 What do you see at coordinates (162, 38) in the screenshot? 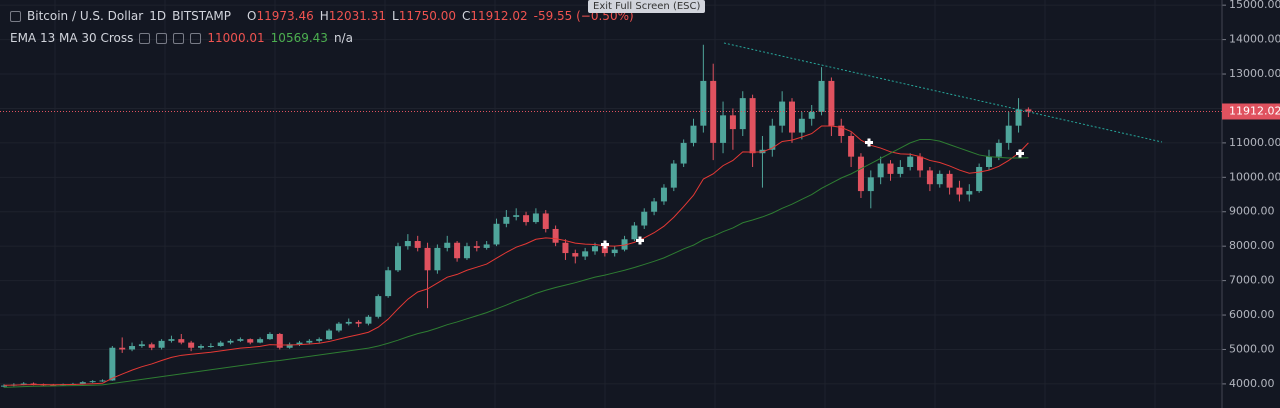
I see `hide-icon` at bounding box center [162, 38].